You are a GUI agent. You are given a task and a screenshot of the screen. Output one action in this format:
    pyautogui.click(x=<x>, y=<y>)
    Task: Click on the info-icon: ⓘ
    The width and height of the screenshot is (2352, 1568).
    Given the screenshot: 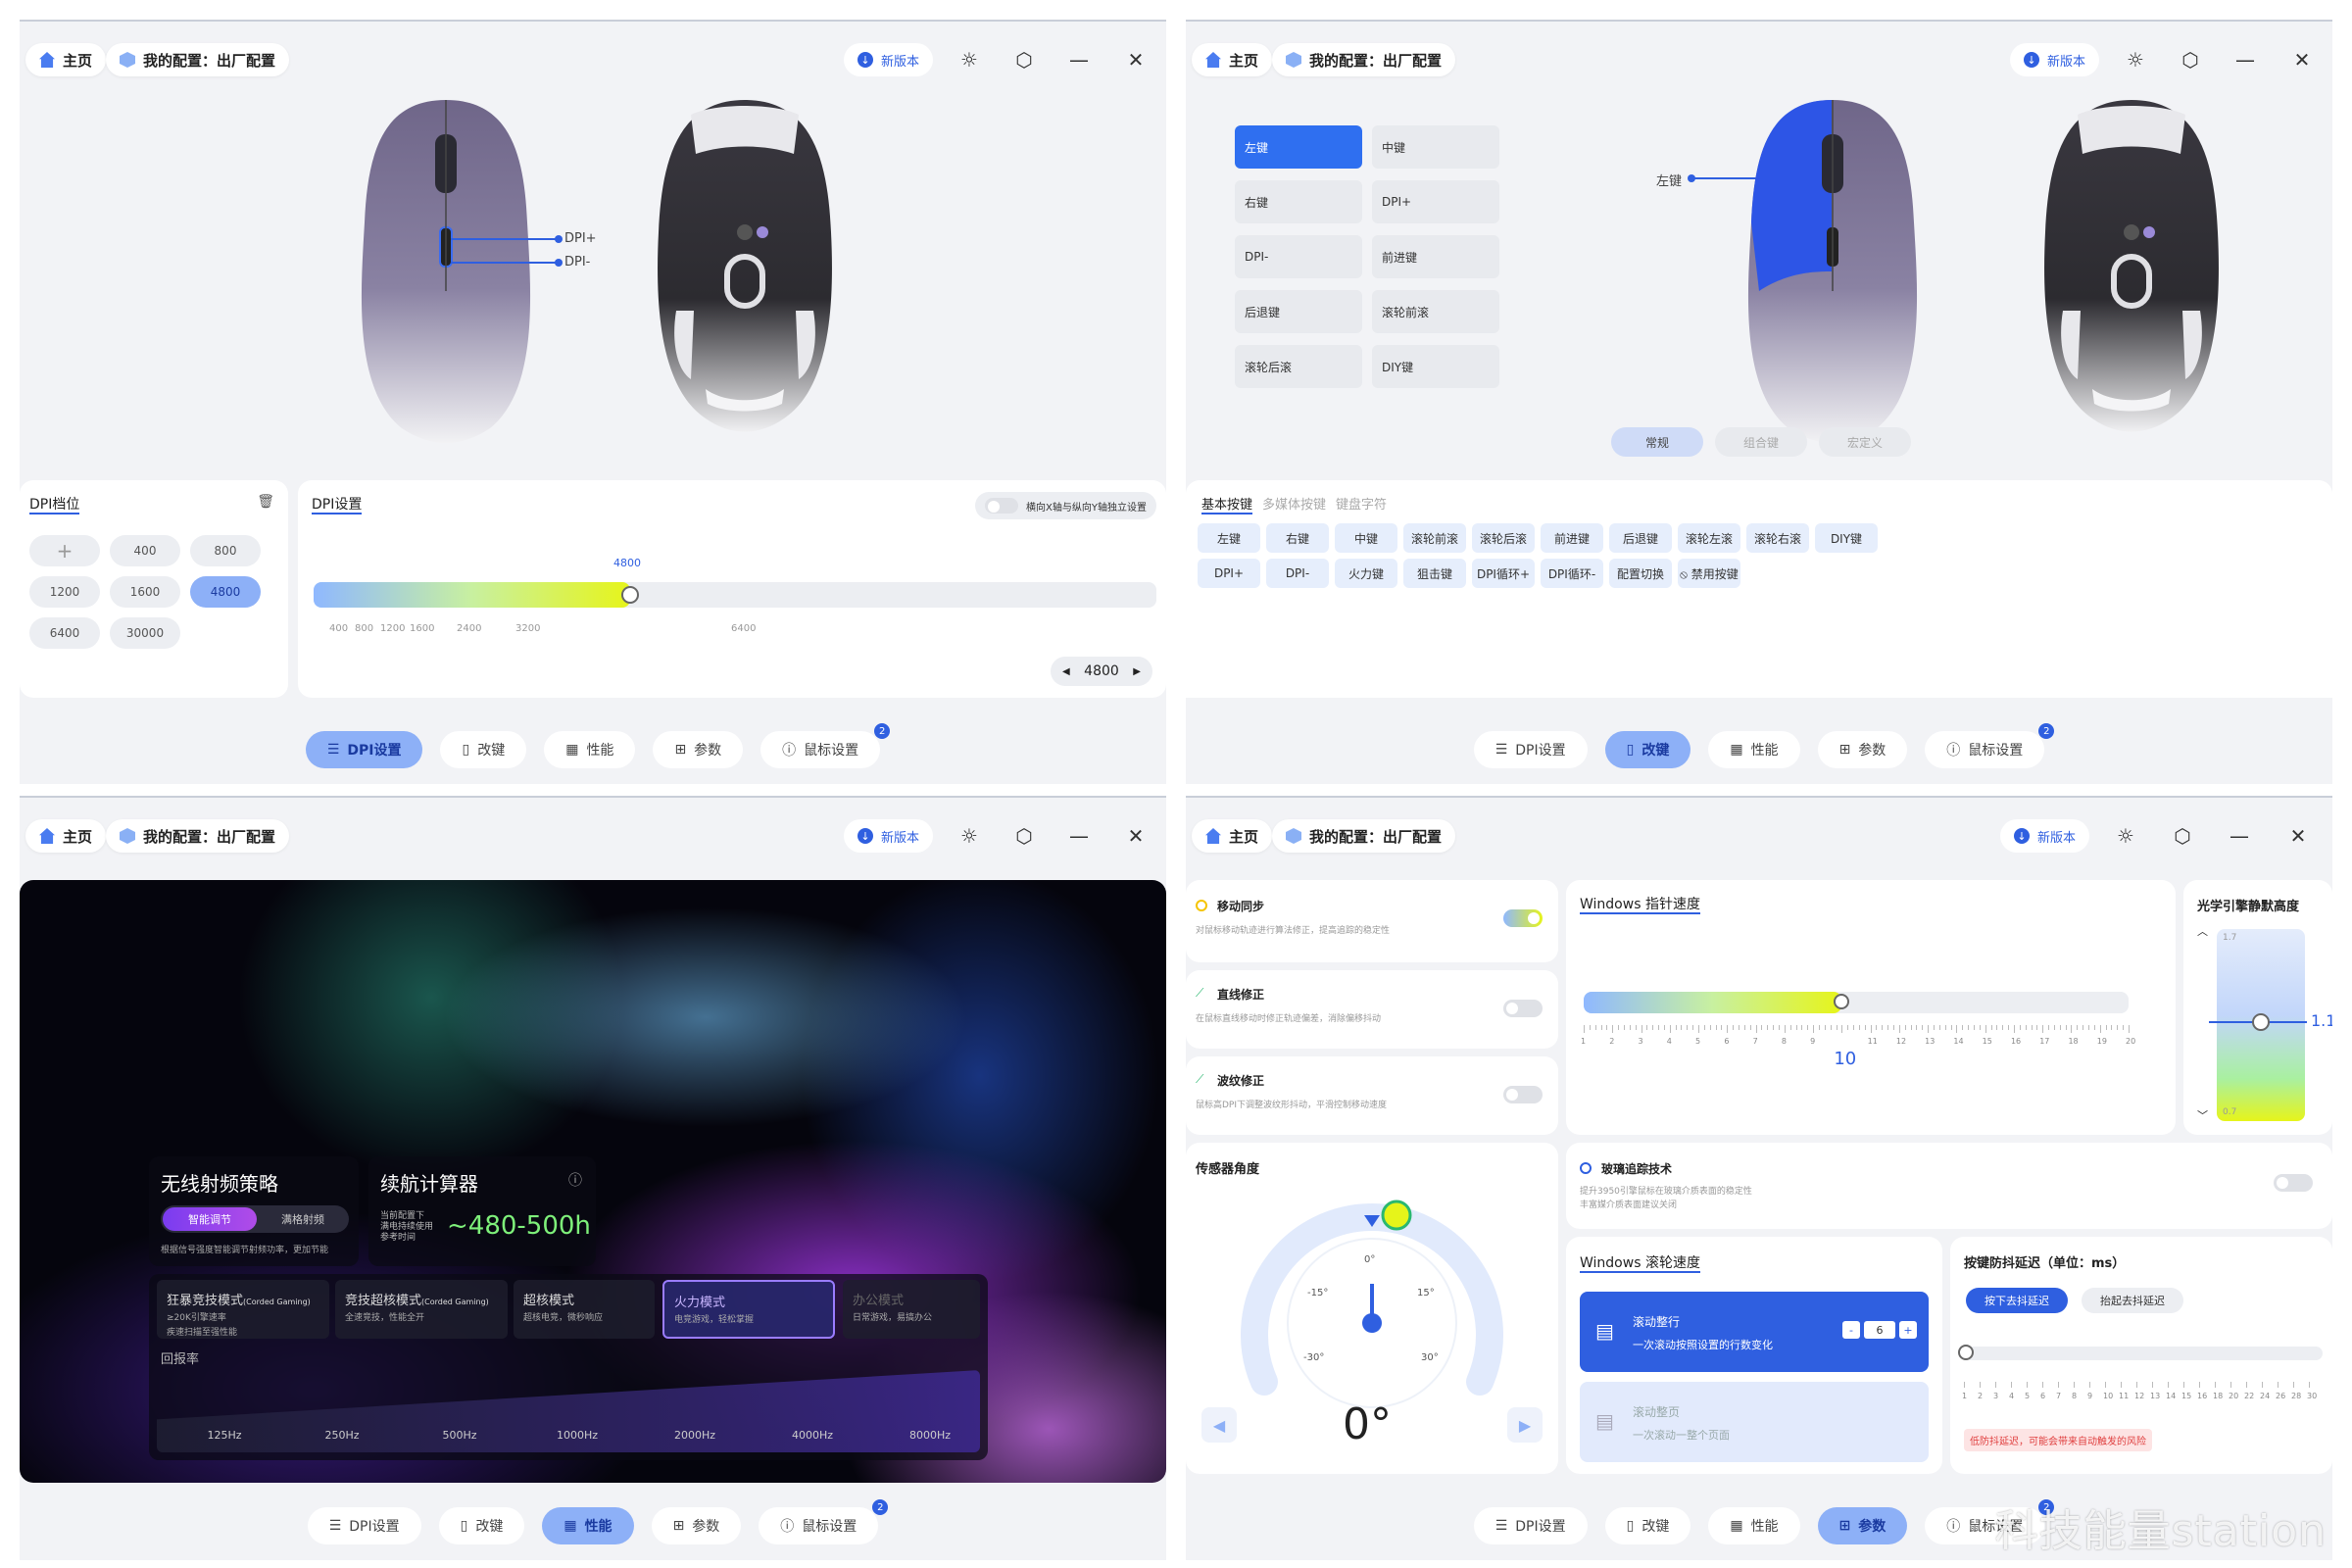 What is the action you would take?
    pyautogui.click(x=575, y=1181)
    